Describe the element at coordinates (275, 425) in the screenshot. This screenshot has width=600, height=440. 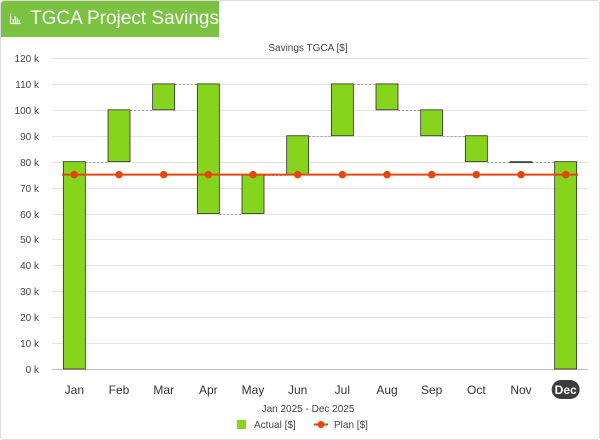
I see `legend-actual-label: Actual [$]` at that location.